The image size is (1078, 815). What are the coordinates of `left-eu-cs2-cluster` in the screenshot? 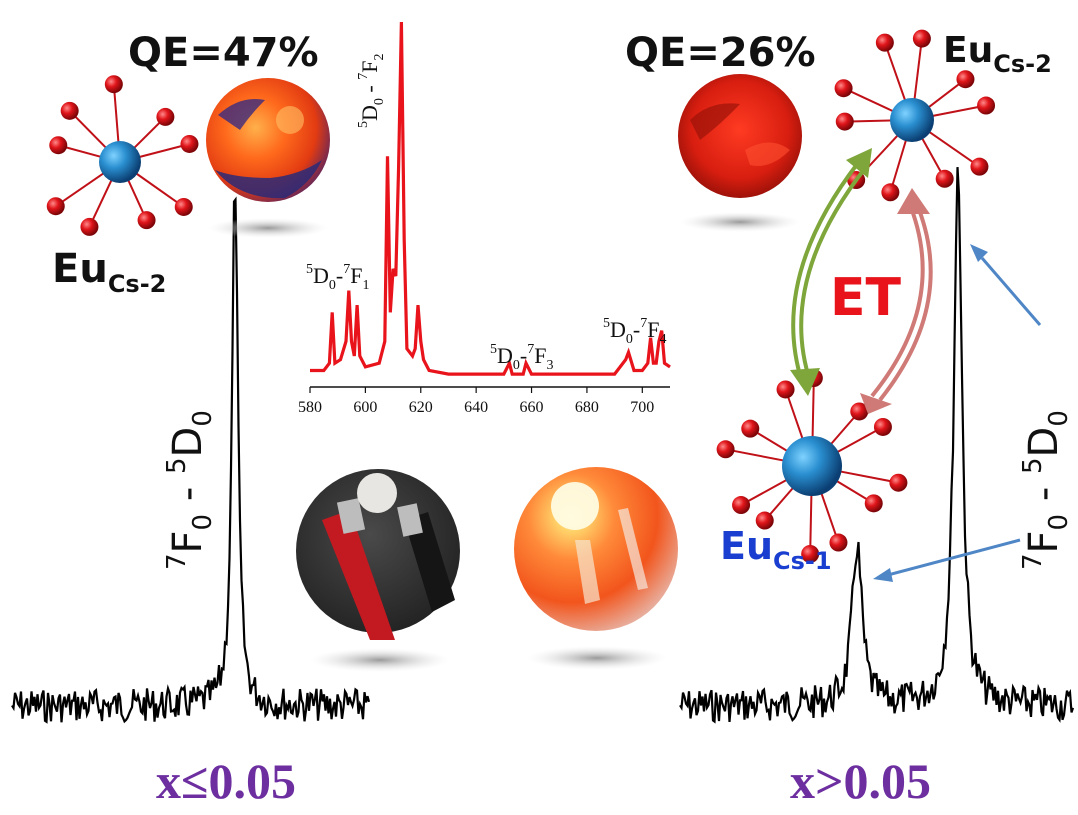 It's located at (122, 155).